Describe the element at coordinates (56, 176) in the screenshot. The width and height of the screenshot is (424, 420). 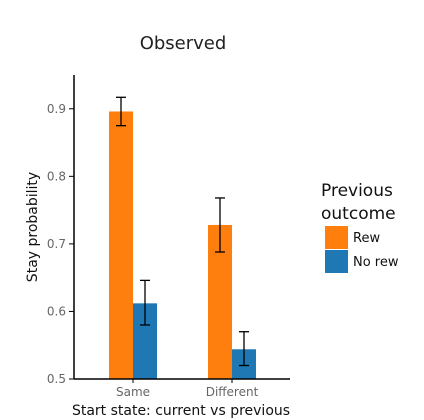
I see `y-tick-label: 0.8` at that location.